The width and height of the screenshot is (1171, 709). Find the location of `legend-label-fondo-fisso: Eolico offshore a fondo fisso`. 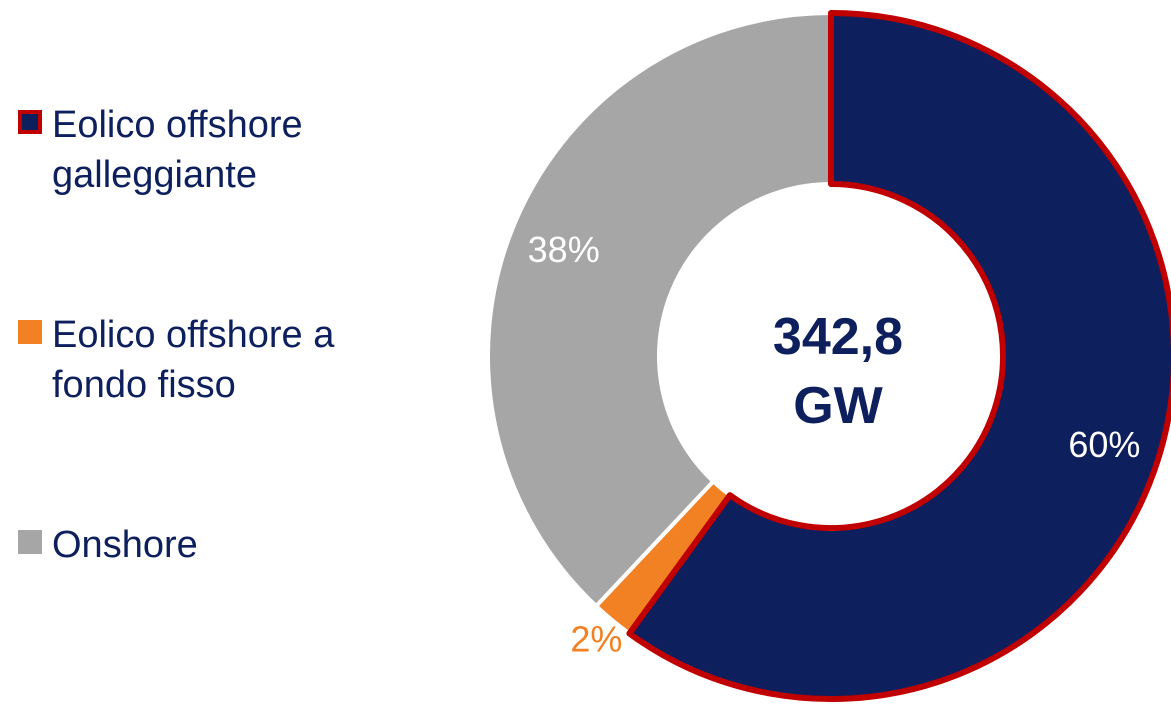

legend-label-fondo-fisso: Eolico offshore a fondo fisso is located at coordinates (193, 360).